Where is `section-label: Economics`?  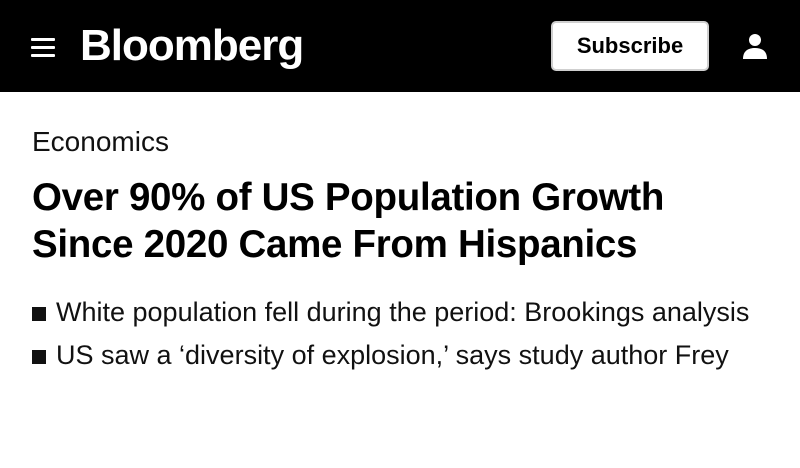 section-label: Economics is located at coordinates (100, 141).